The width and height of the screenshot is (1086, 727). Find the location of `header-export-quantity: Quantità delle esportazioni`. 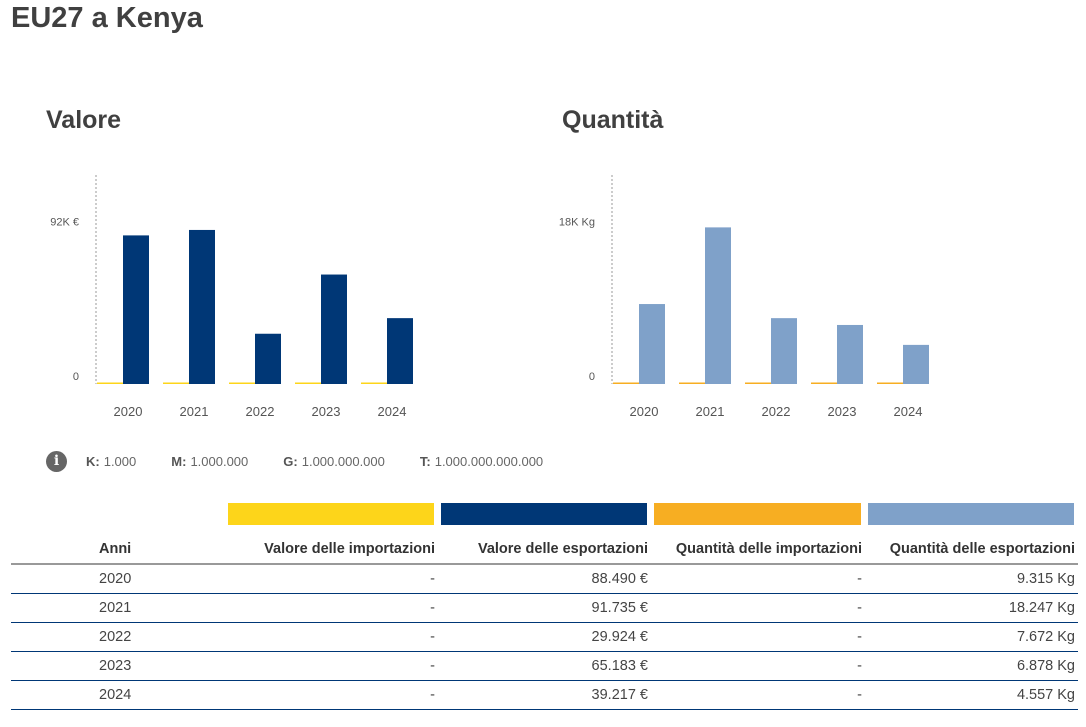

header-export-quantity: Quantità delle esportazioni is located at coordinates (971, 551).